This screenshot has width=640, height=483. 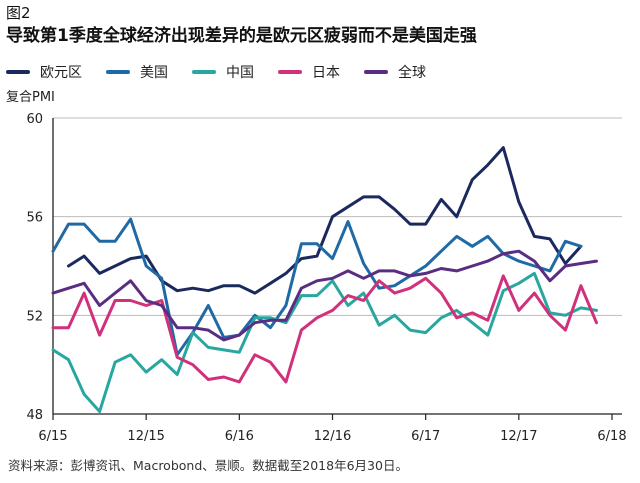 I want to click on legend-item-eurozone: 欧元区, so click(x=44, y=72).